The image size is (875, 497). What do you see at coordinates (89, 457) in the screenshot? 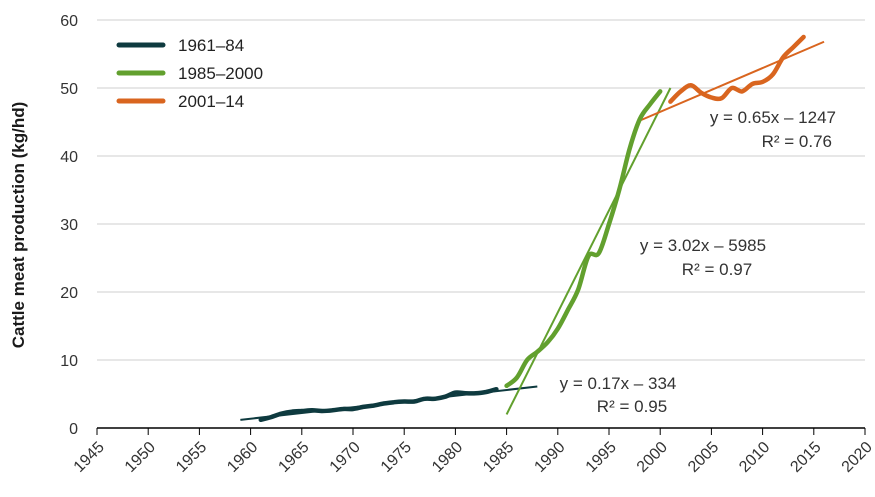
I see `x-tick-label: 1945` at bounding box center [89, 457].